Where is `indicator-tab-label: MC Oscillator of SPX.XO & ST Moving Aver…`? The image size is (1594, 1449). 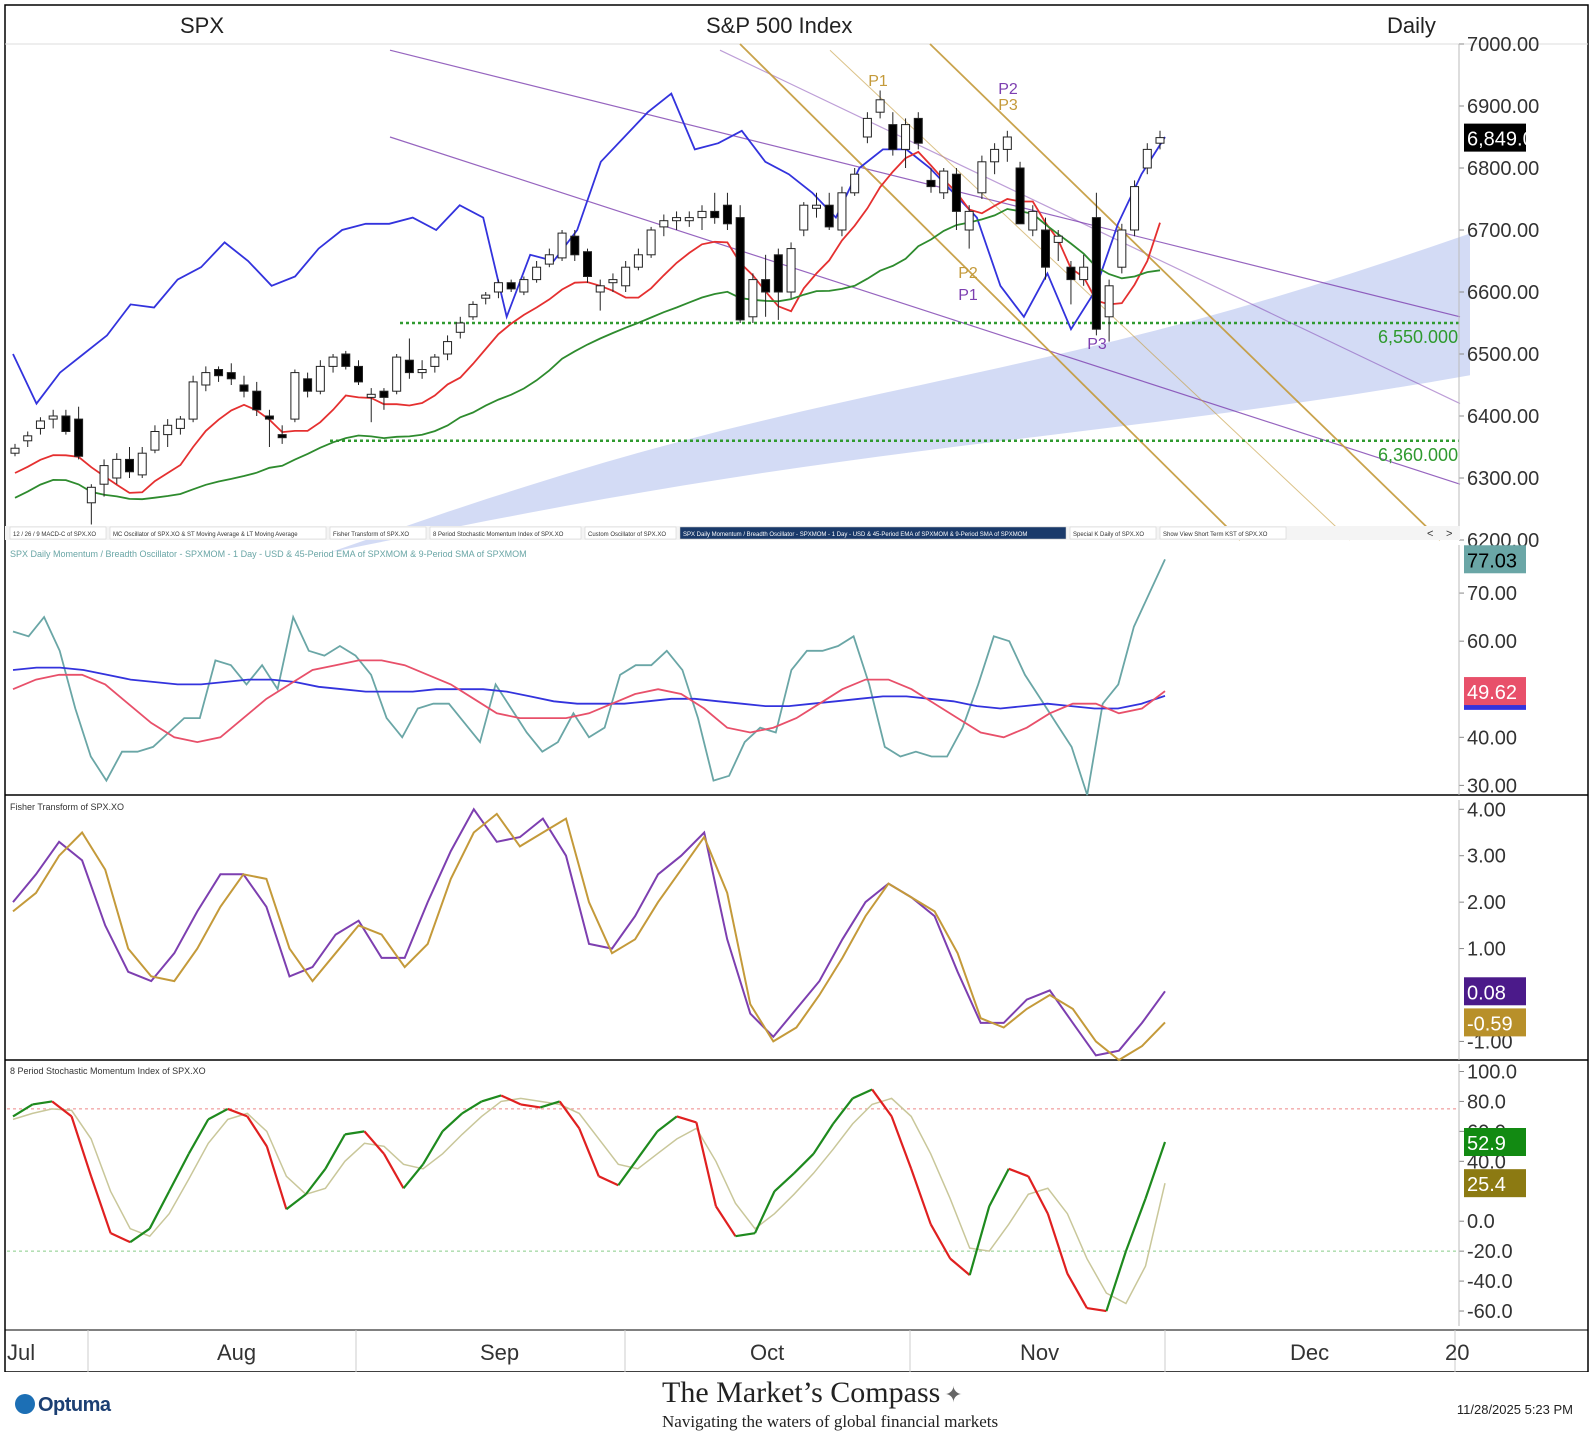
indicator-tab-label: MC Oscillator of SPX.XO & ST Moving Aver… is located at coordinates (205, 535).